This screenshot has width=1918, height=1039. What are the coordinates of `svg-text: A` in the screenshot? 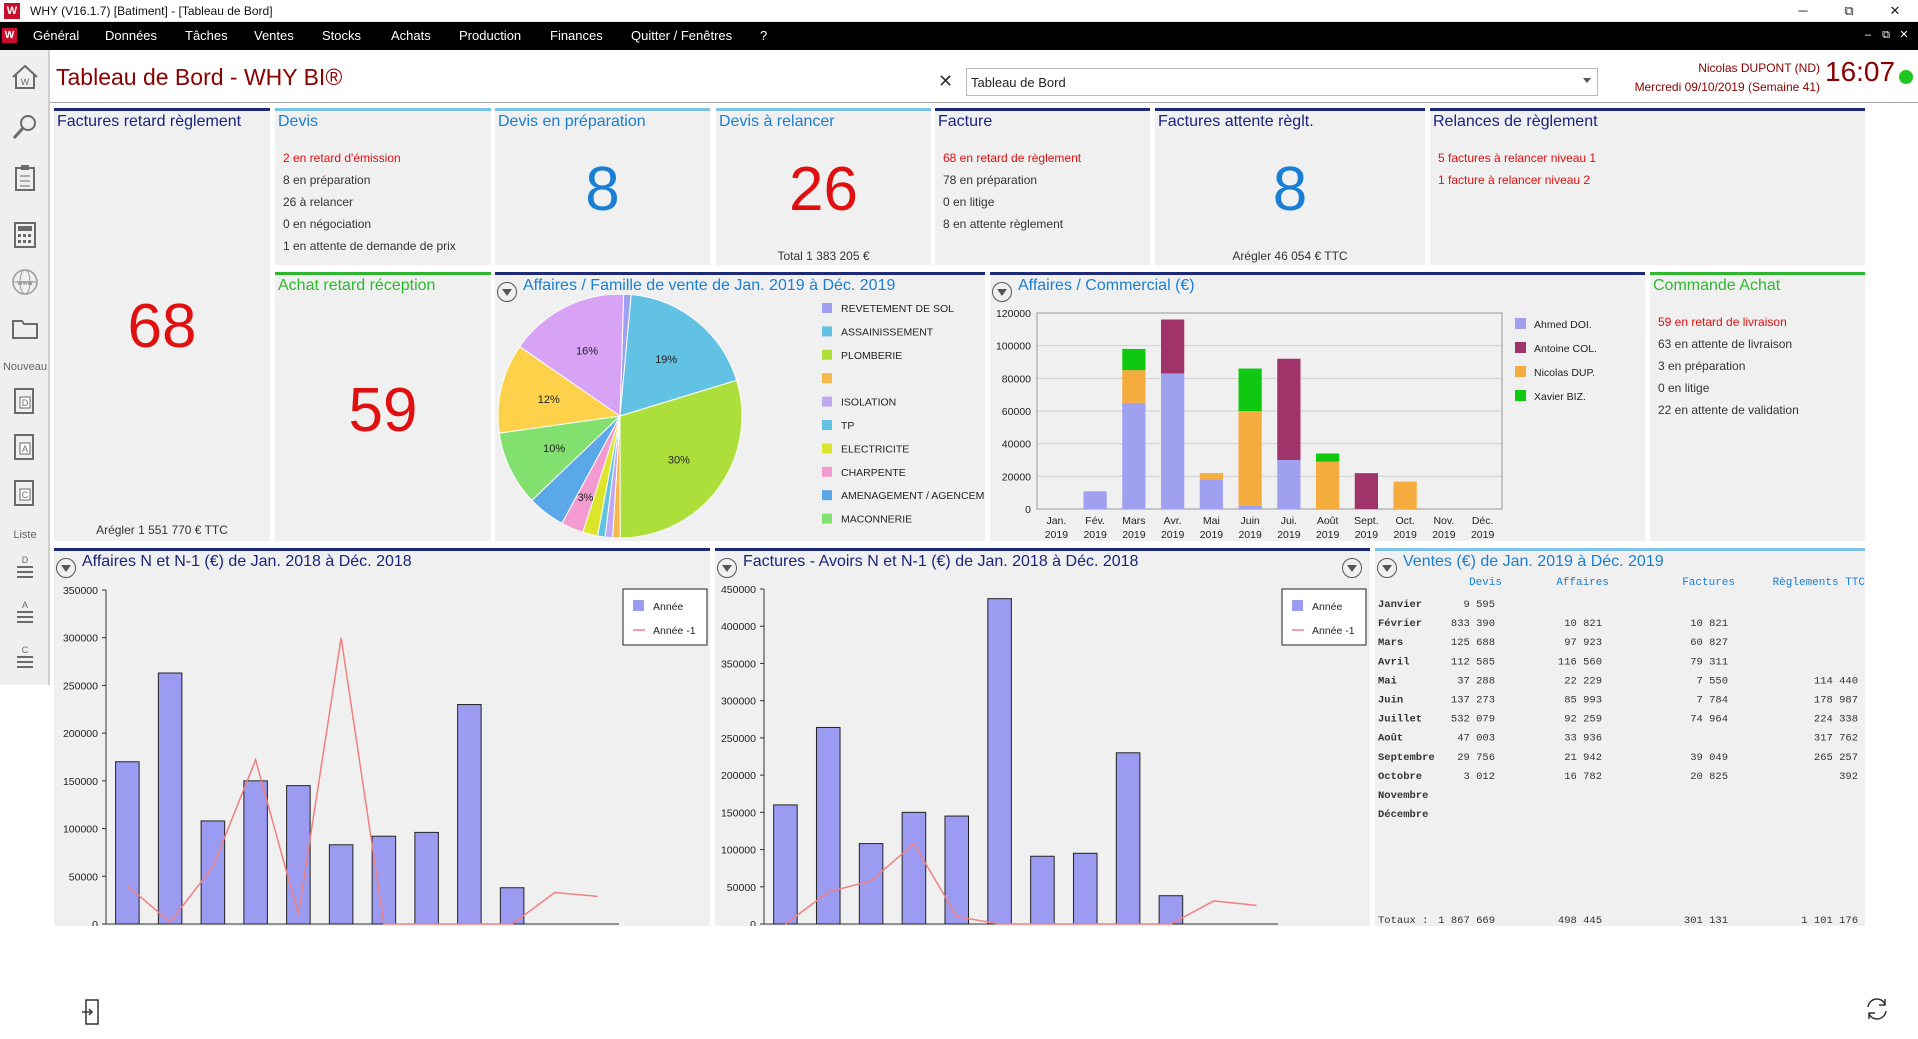 It's located at (25, 605).